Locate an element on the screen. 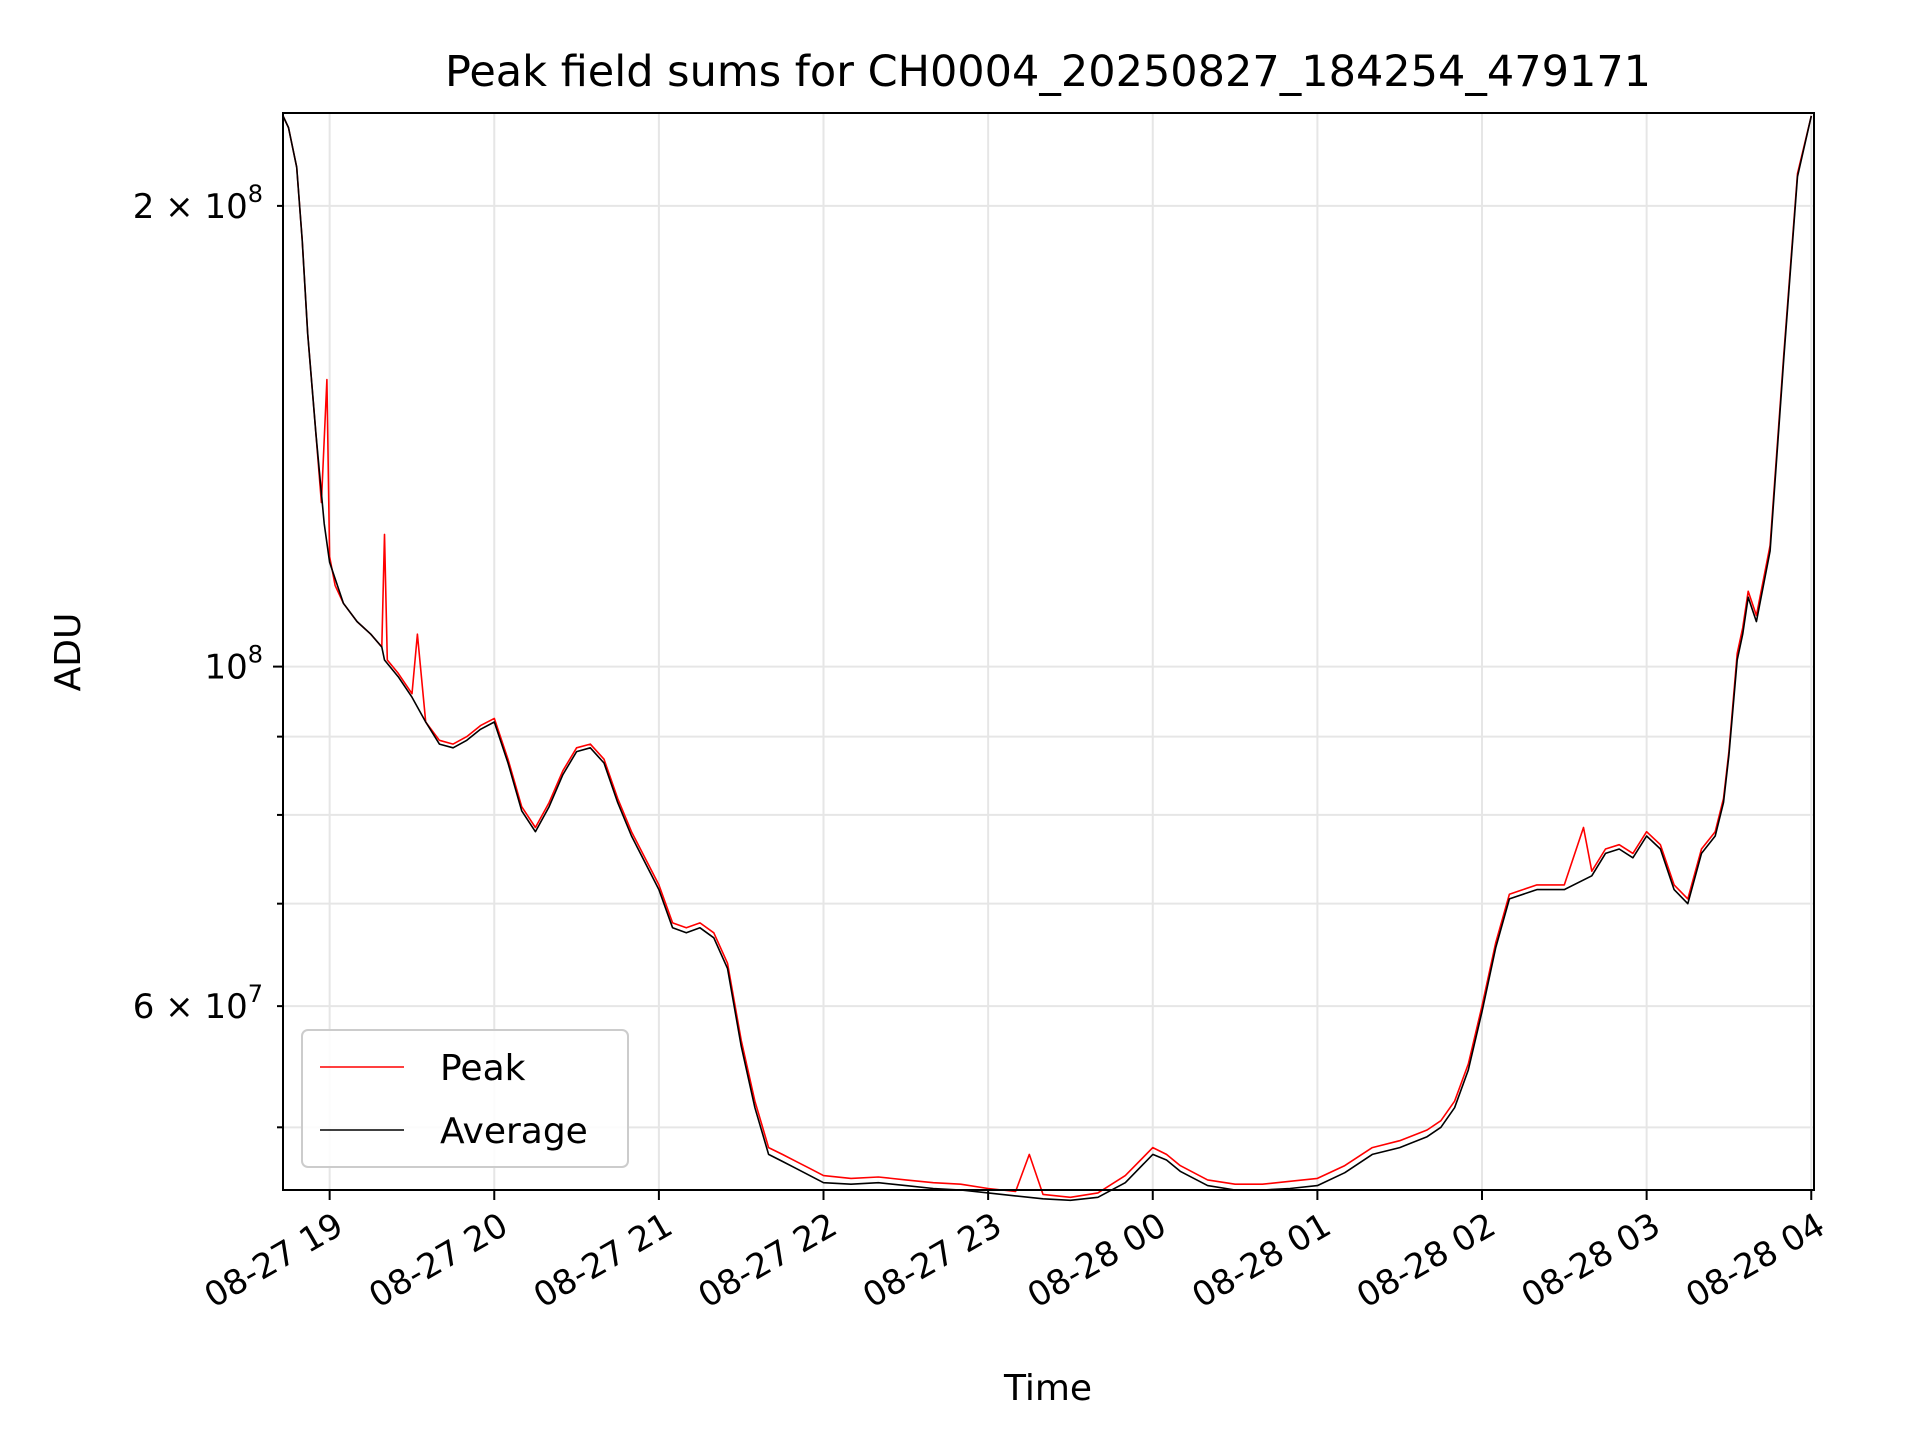 This screenshot has height=1440, width=1920. legend-label-average: Average is located at coordinates (514, 1131).